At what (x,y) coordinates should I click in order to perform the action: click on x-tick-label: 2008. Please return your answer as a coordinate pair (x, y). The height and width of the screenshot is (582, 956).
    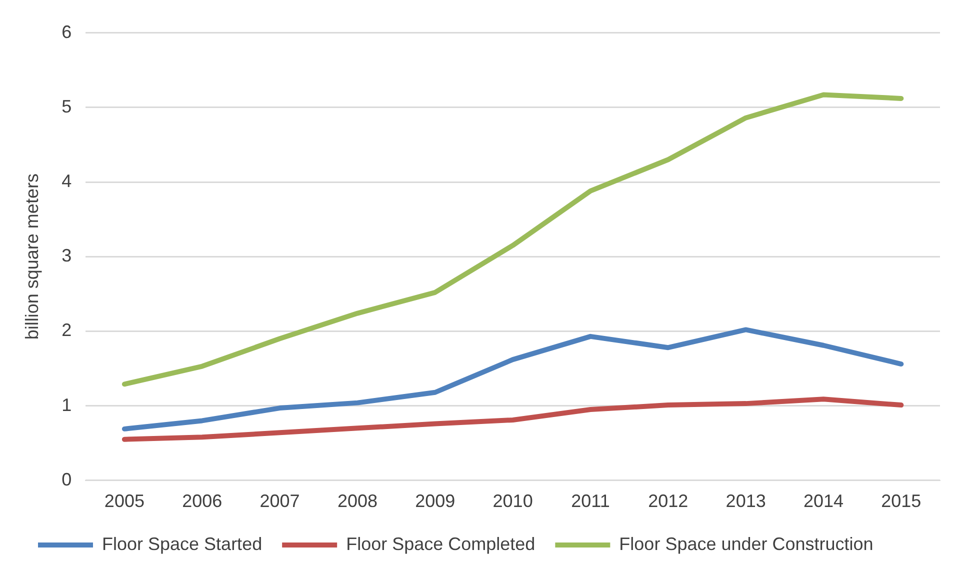
    Looking at the image, I should click on (357, 501).